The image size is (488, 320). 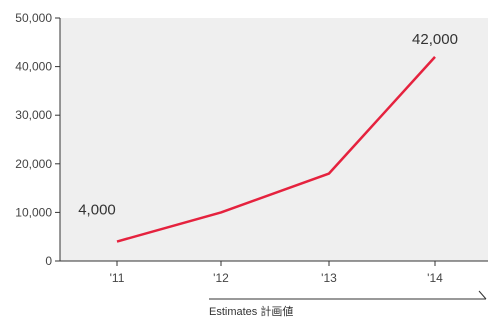 What do you see at coordinates (117, 278) in the screenshot?
I see `x-tick-label: '11` at bounding box center [117, 278].